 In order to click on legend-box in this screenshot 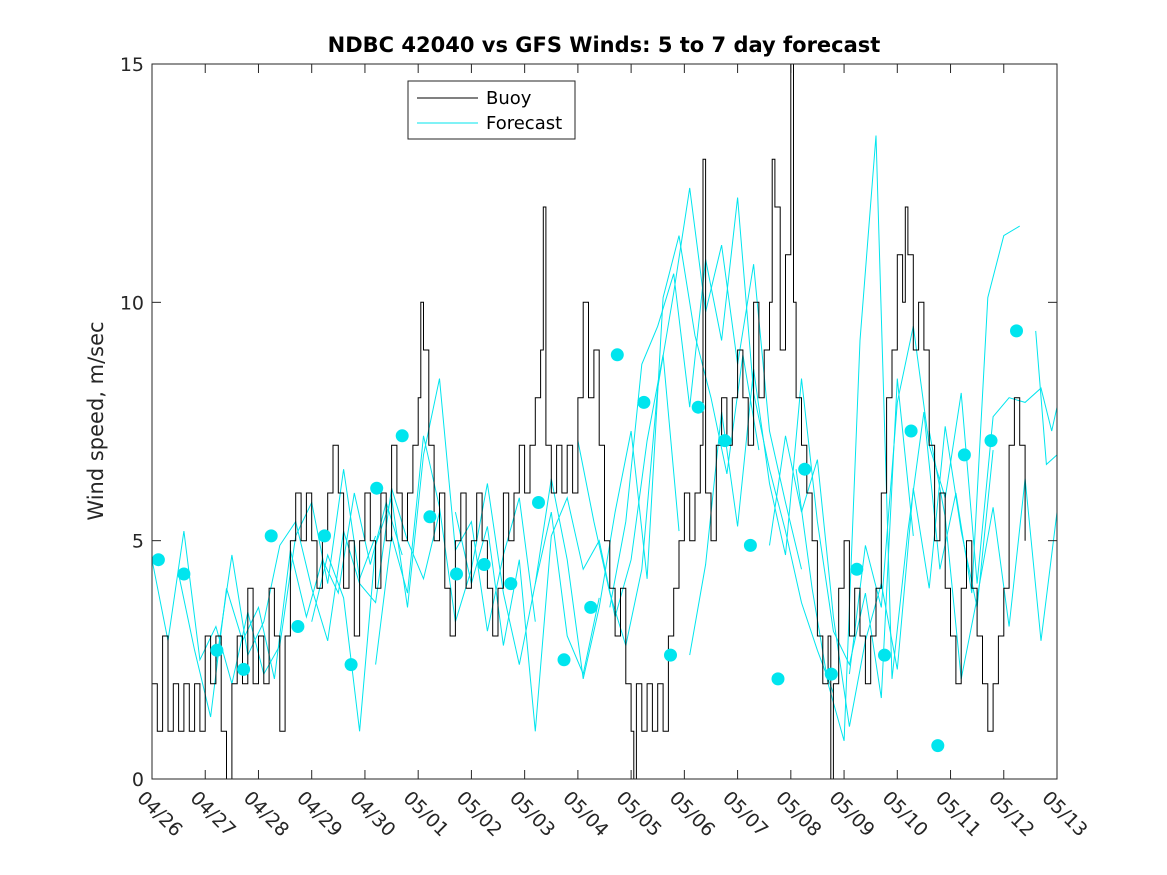, I will do `click(491, 110)`.